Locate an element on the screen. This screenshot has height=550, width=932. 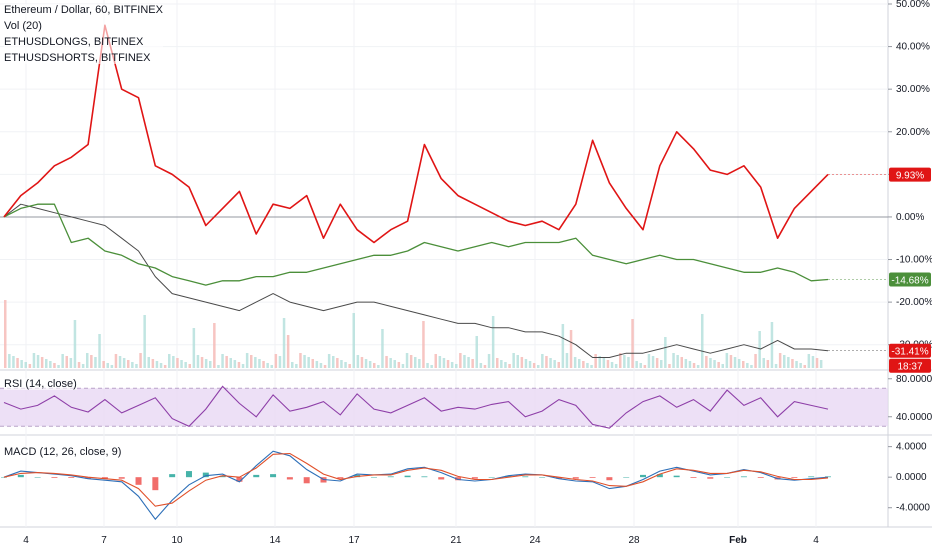
price-axis-label: 20.00% is located at coordinates (913, 132).